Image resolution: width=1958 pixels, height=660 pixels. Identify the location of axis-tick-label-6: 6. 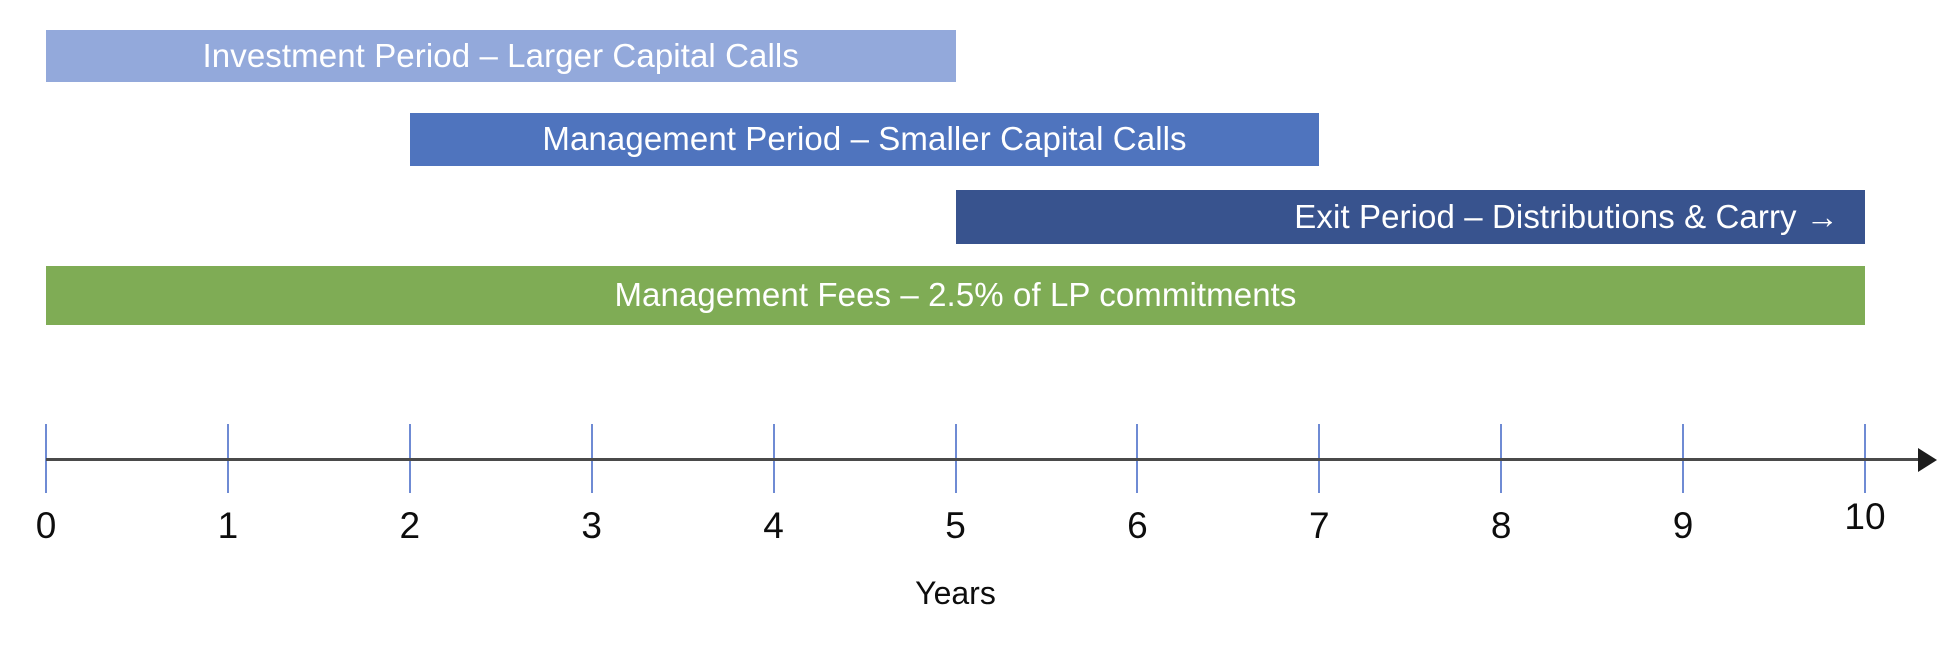
(1137, 525).